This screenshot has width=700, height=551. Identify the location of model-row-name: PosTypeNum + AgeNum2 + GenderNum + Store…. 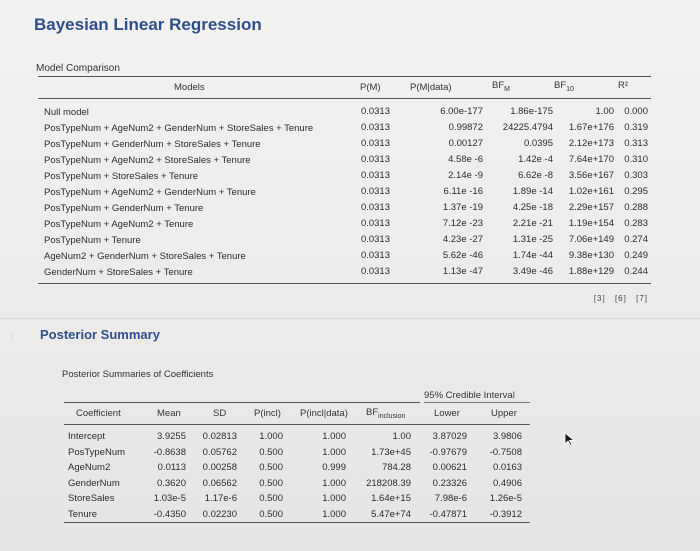
(179, 128).